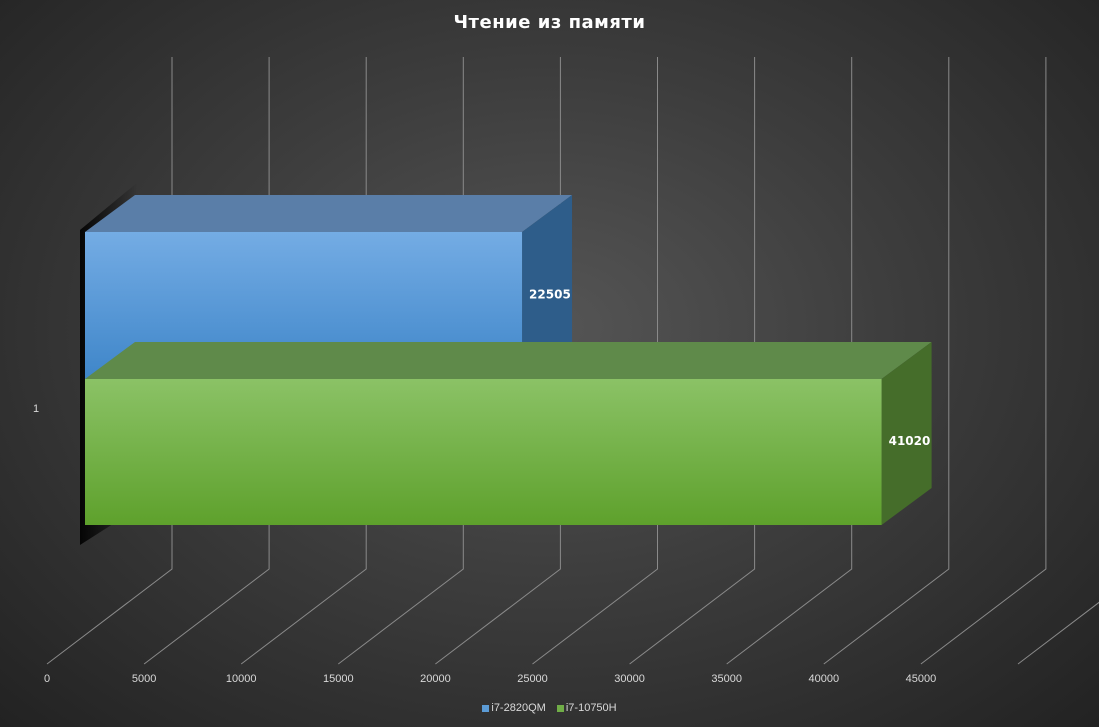  Describe the element at coordinates (36, 409) in the screenshot. I see `category-label: 1` at that location.